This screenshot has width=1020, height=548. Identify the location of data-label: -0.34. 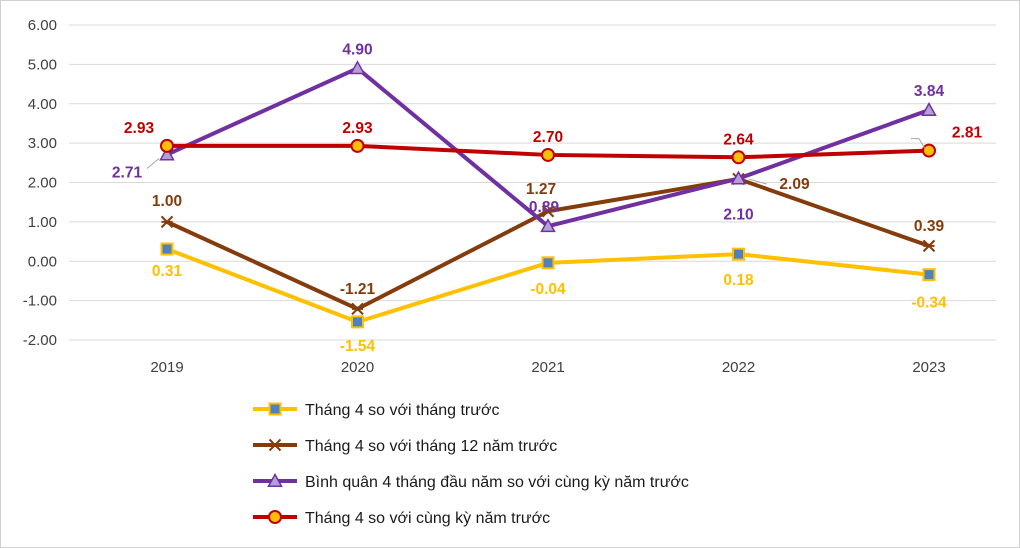
(929, 303).